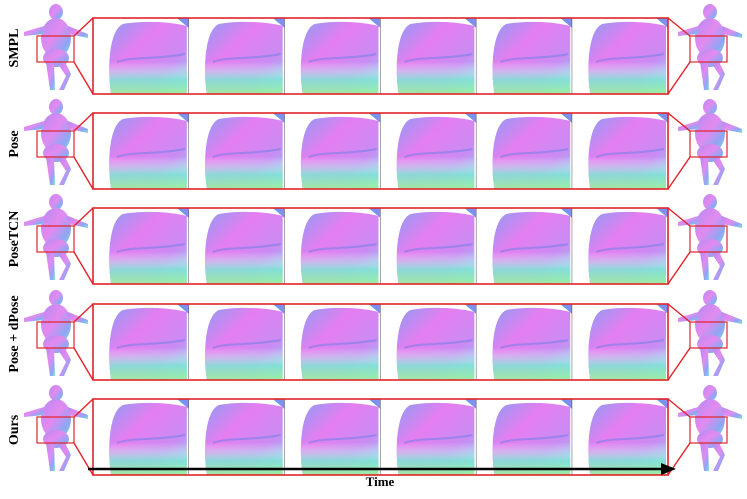  I want to click on time-axis-arrow, so click(382, 469).